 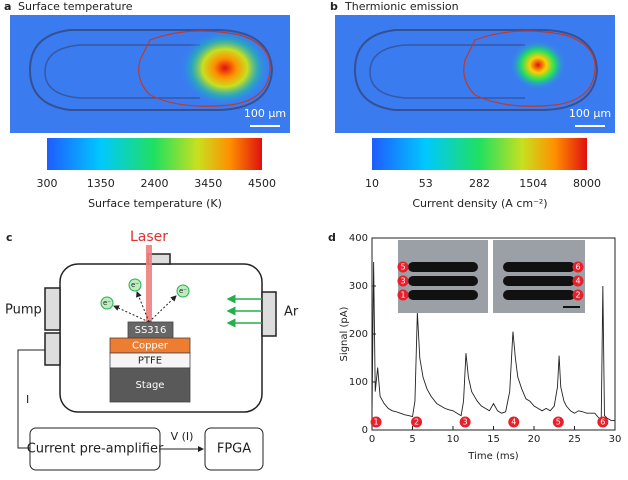 I want to click on fpga-label: FPGA, so click(x=234, y=449).